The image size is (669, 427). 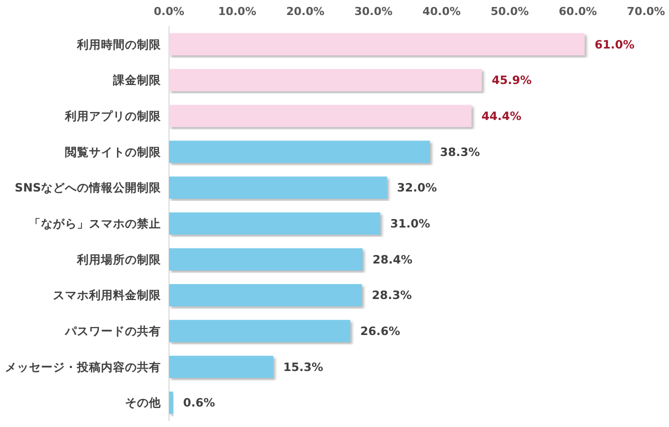 I want to click on y-tick-label: スマホ利用料金制限, so click(x=107, y=295).